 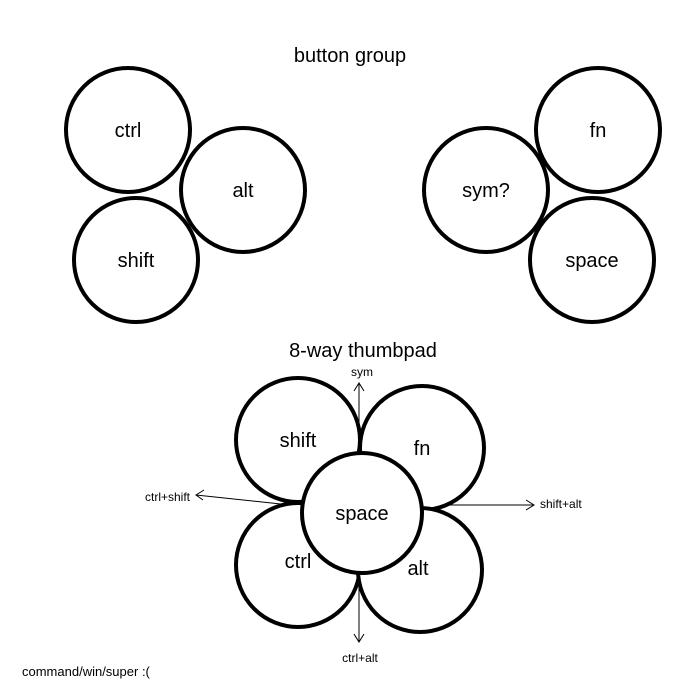 What do you see at coordinates (359, 638) in the screenshot?
I see `arrow-down-head` at bounding box center [359, 638].